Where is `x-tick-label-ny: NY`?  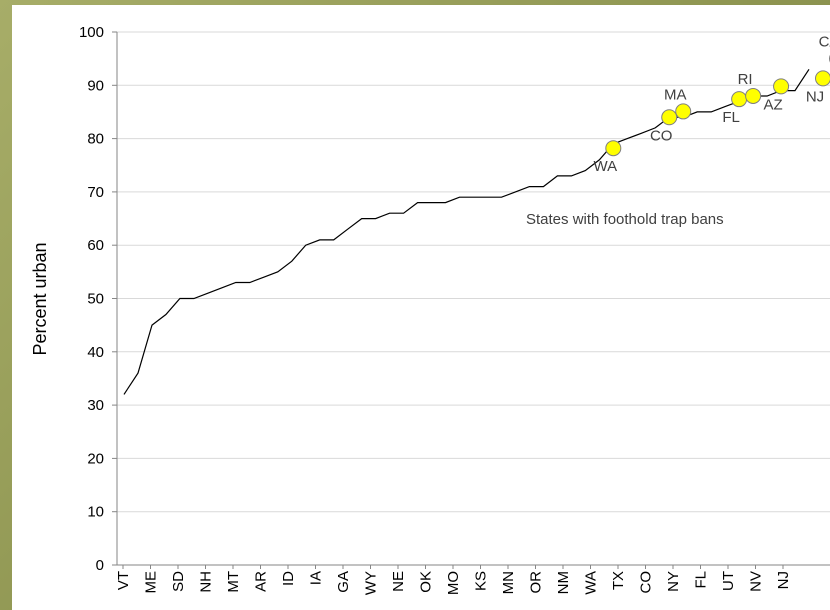
x-tick-label-ny: NY is located at coordinates (673, 581).